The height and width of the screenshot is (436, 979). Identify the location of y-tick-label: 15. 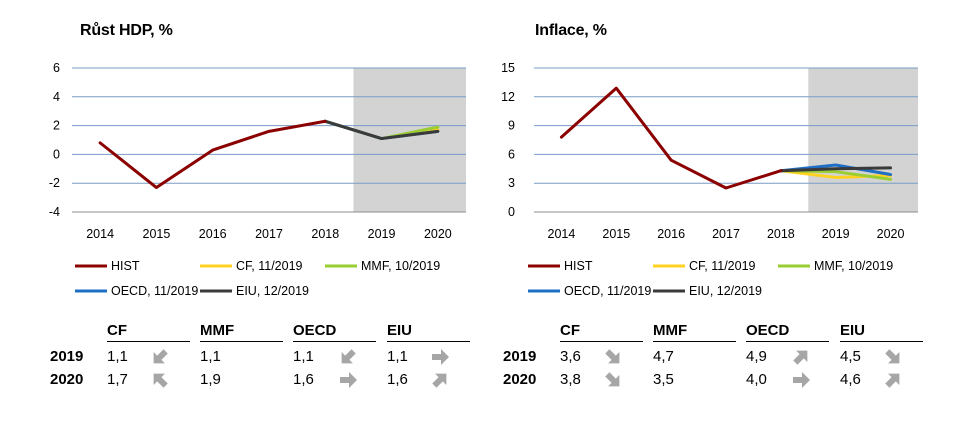
(508, 68).